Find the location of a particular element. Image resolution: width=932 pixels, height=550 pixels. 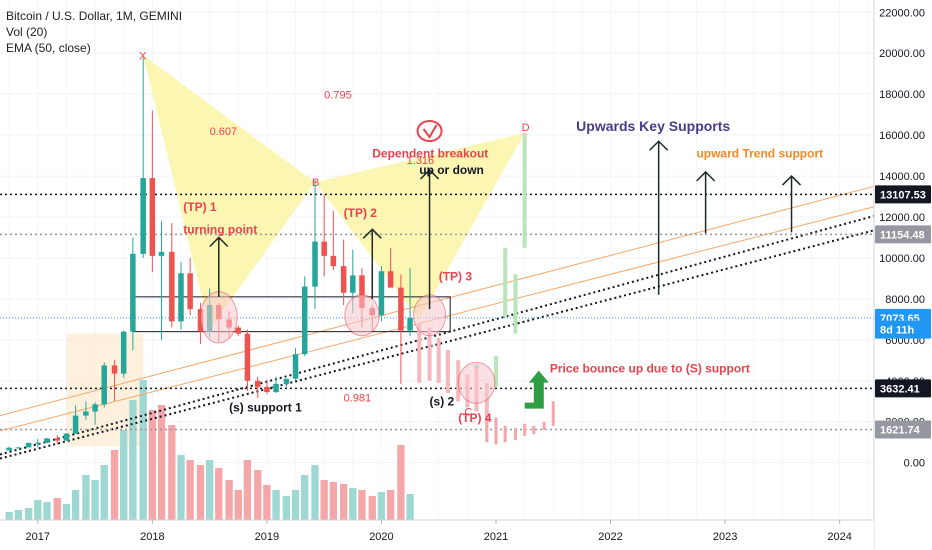

pattern-label-d: D is located at coordinates (526, 128).